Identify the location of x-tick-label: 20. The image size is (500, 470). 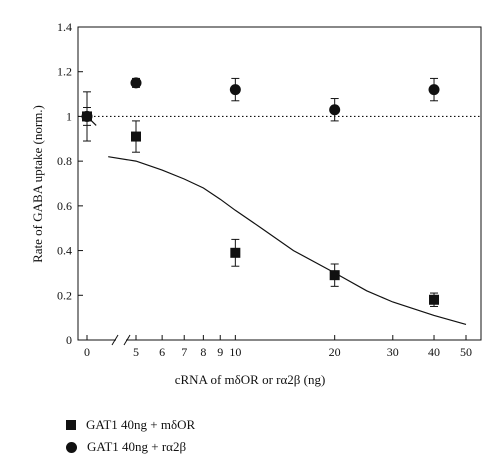
(335, 352).